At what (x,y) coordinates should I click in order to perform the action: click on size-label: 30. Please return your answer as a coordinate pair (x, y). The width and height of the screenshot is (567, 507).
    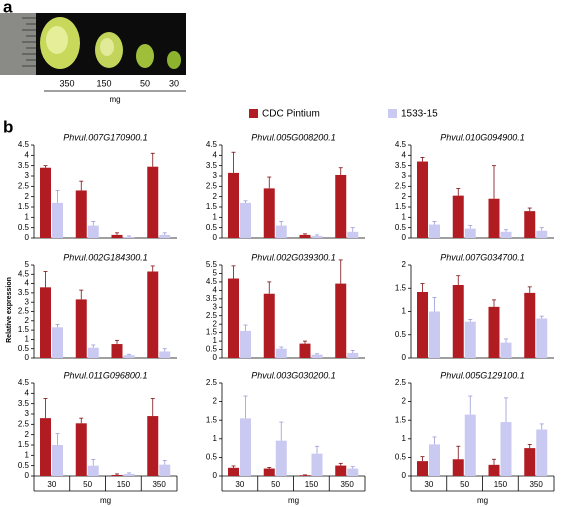
    Looking at the image, I should click on (174, 83).